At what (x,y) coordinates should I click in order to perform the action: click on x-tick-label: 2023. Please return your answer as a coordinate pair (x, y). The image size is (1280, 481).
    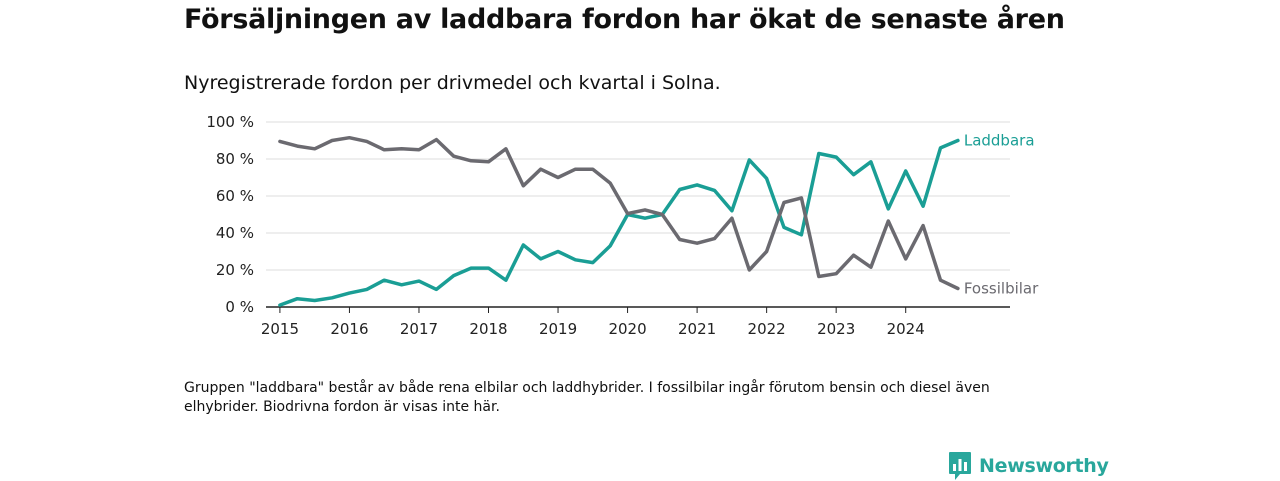
    Looking at the image, I should click on (836, 329).